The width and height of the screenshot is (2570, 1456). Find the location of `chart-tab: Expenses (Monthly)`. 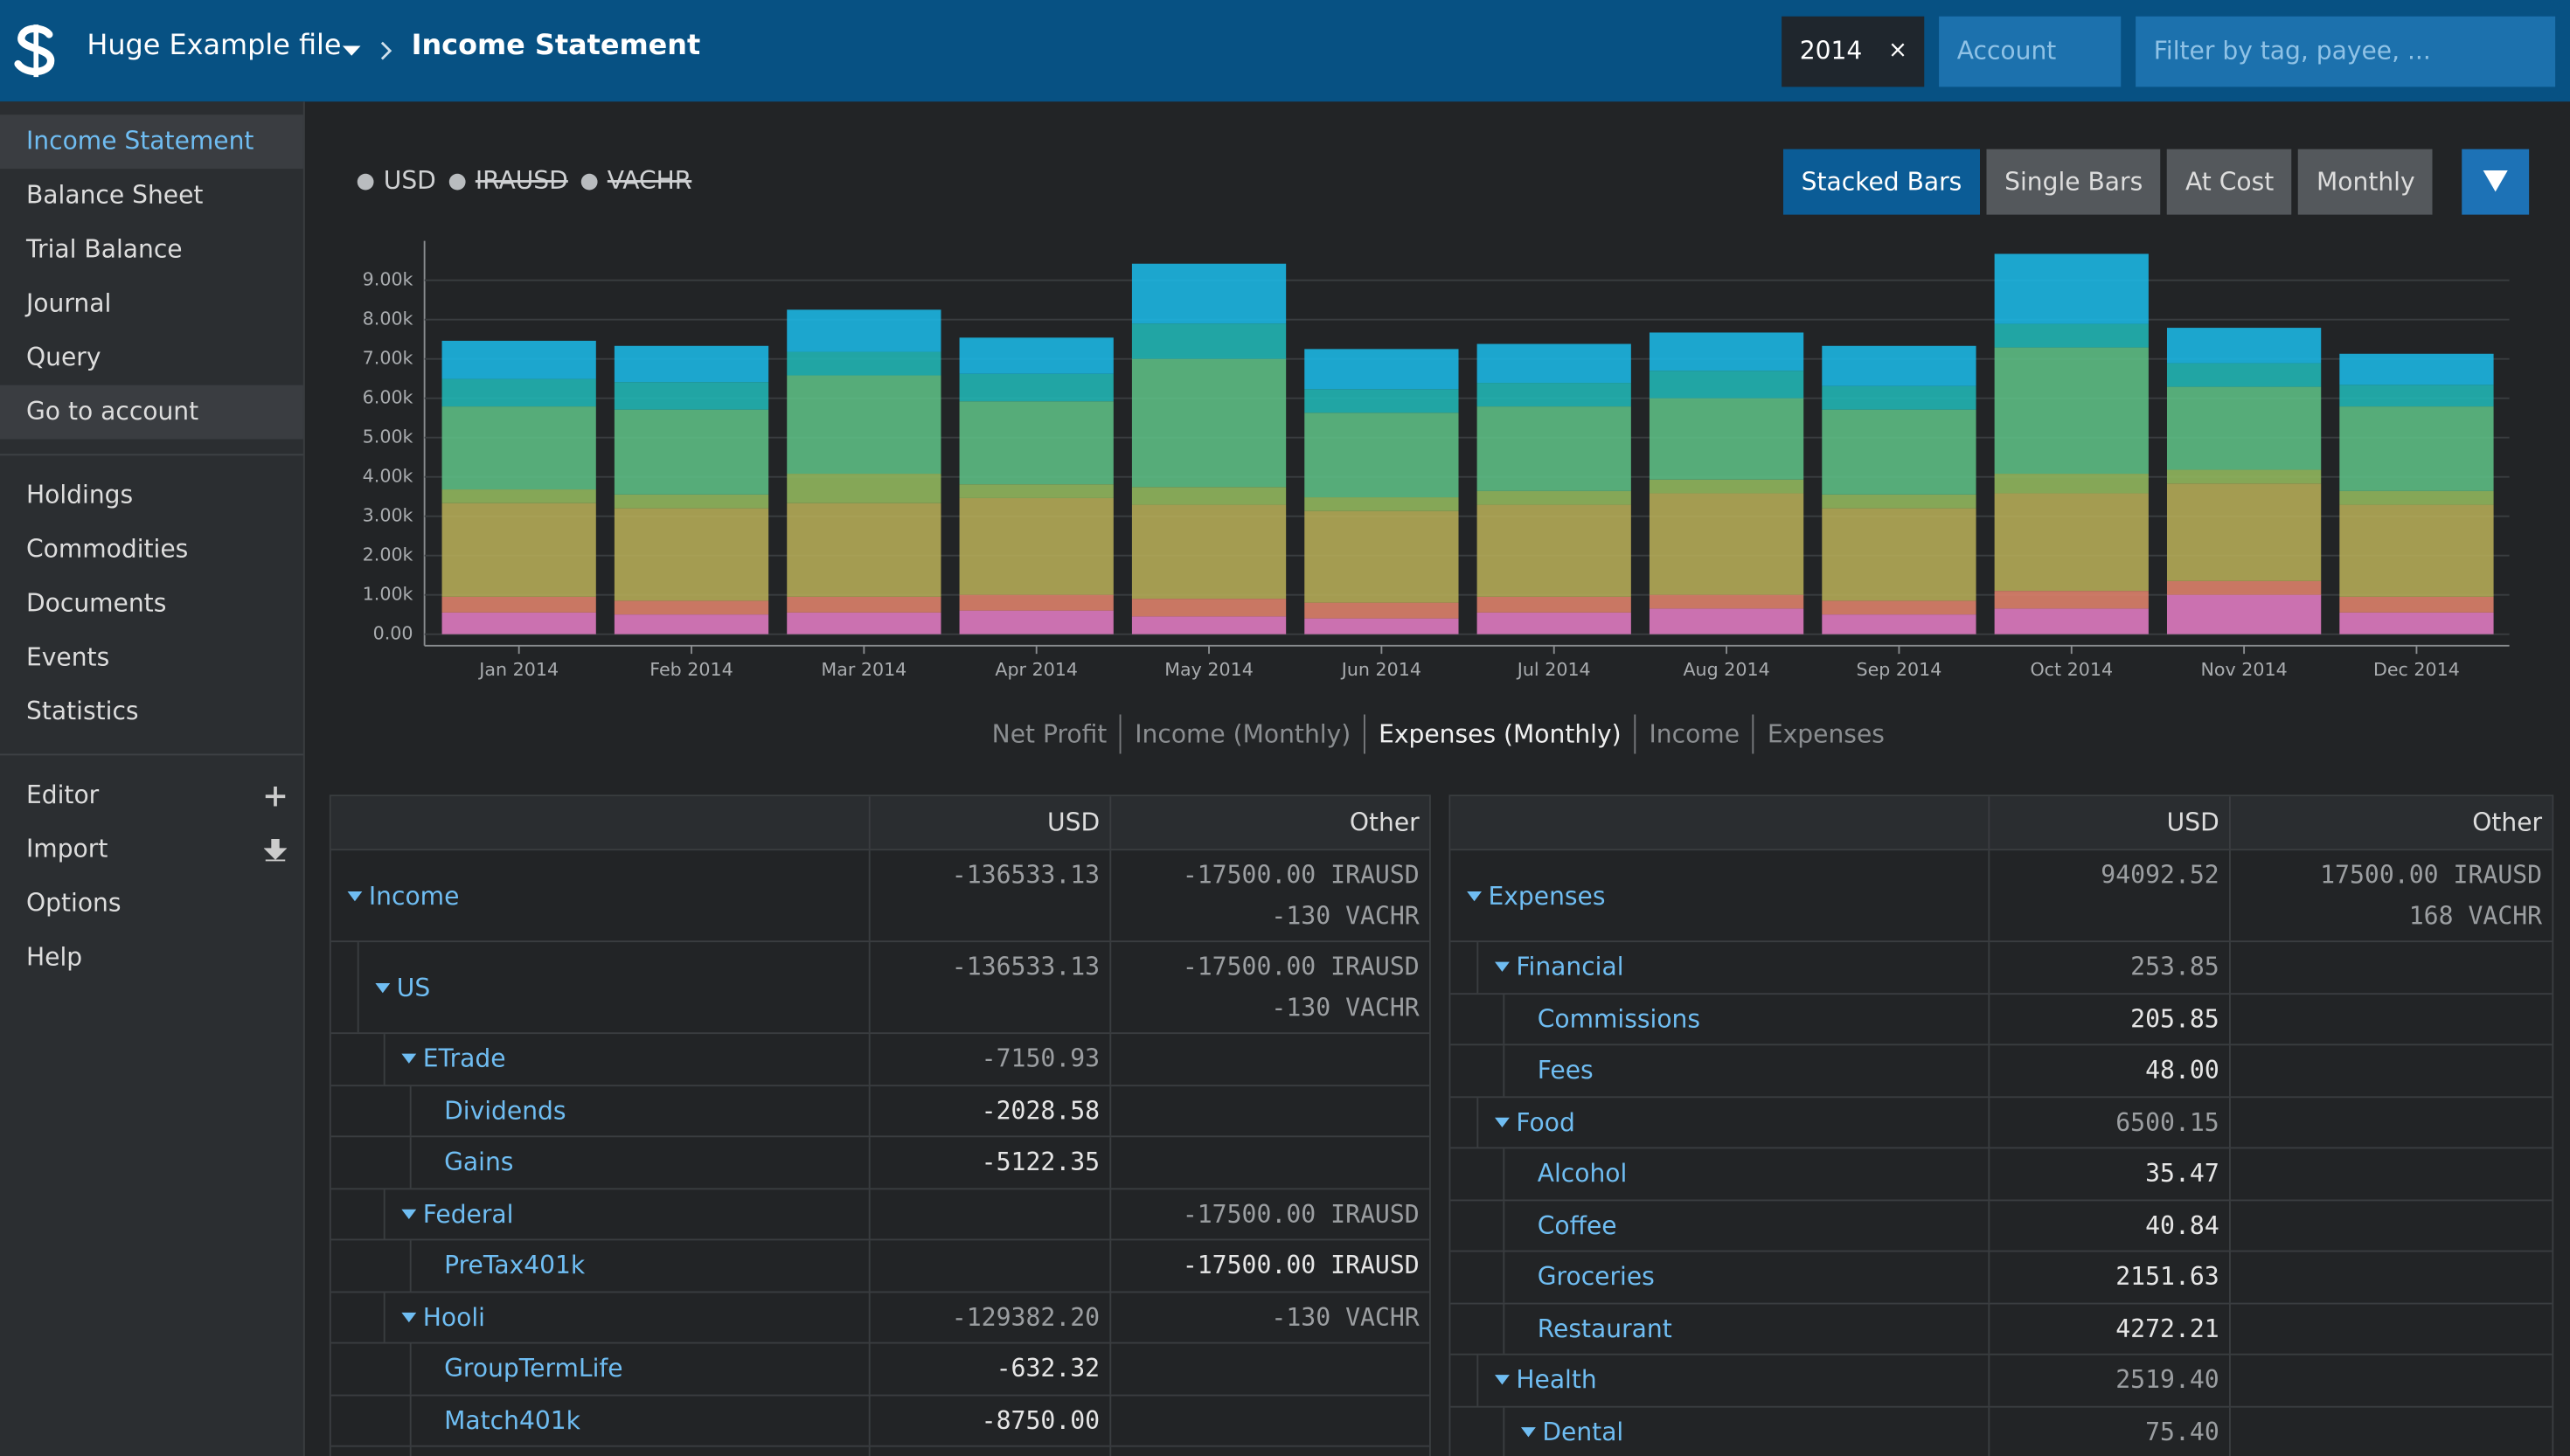

chart-tab: Expenses (Monthly) is located at coordinates (1499, 734).